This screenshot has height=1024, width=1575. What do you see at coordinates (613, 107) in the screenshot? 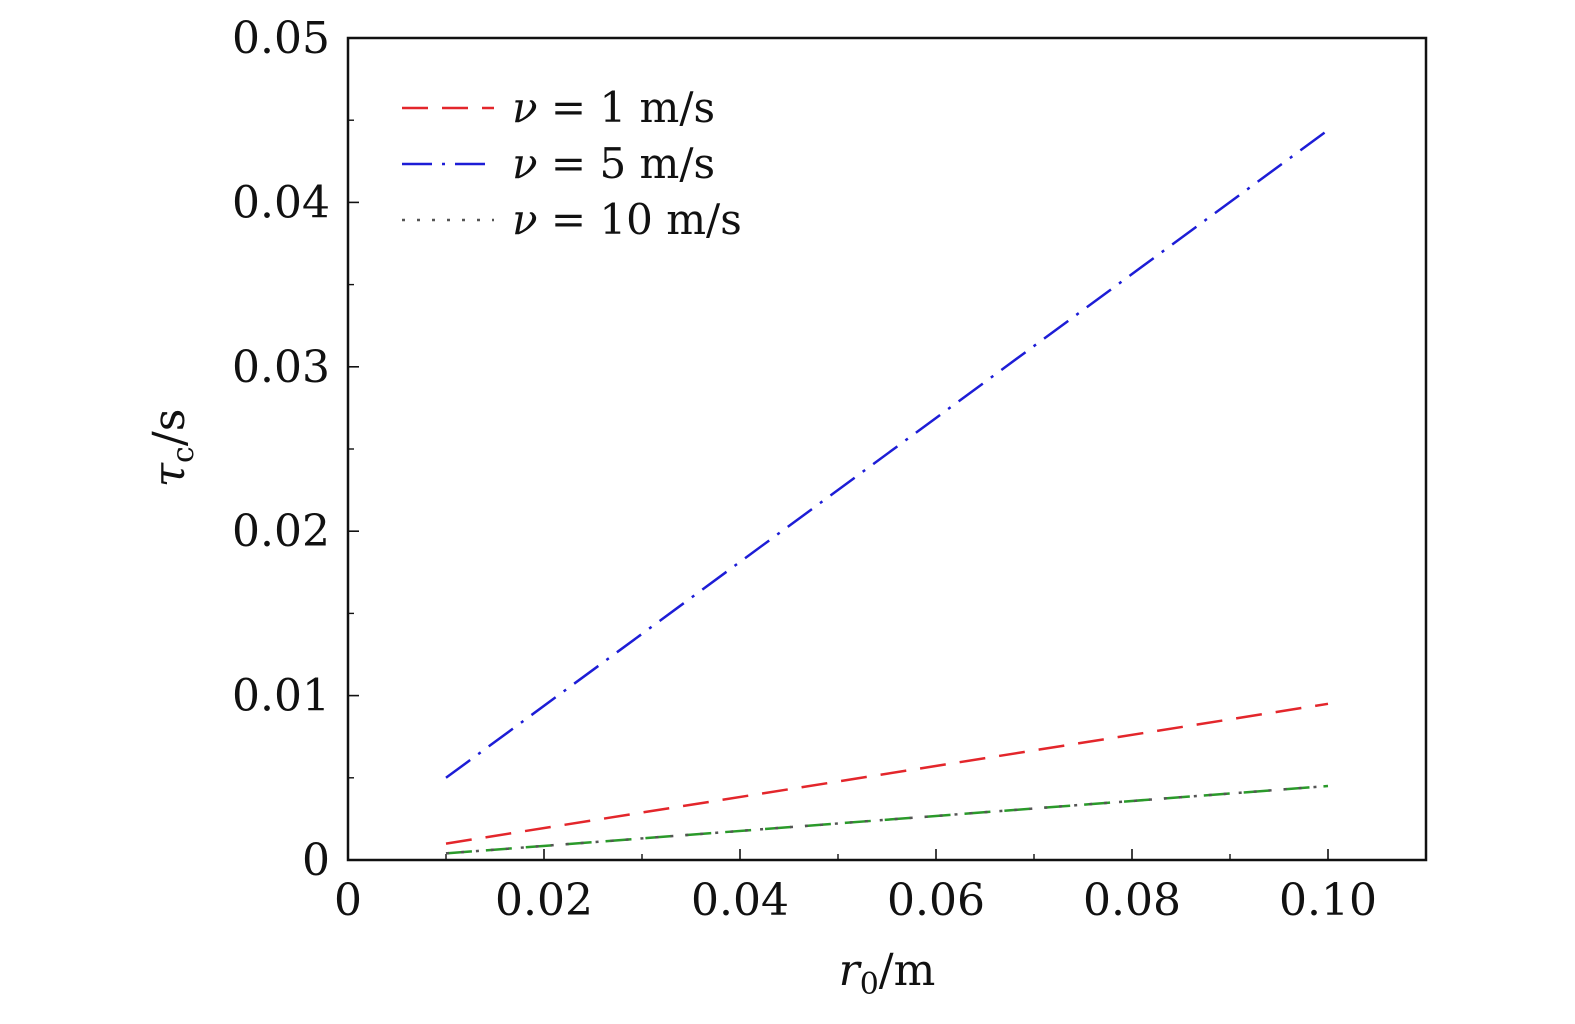
I see `legend-label-1: ν = 1 m/s` at bounding box center [613, 107].